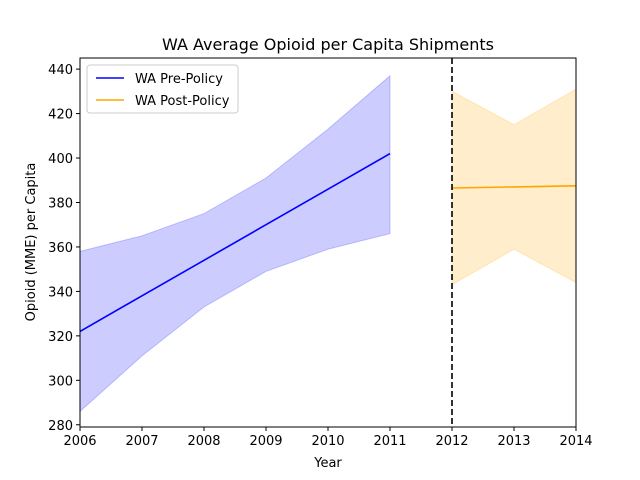 This screenshot has height=480, width=640. What do you see at coordinates (182, 101) in the screenshot?
I see `legend-label-2: WA Post-Policy` at bounding box center [182, 101].